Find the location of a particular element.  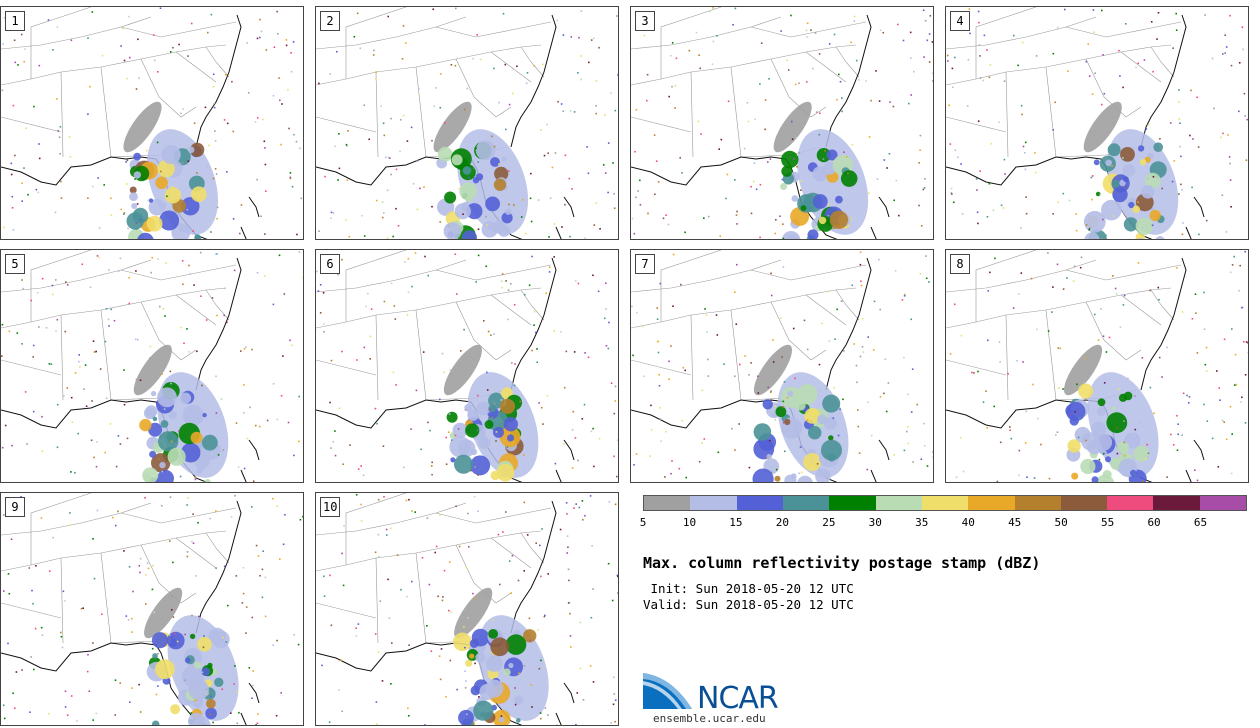

map-panel-4: 4 is located at coordinates (1097, 123).